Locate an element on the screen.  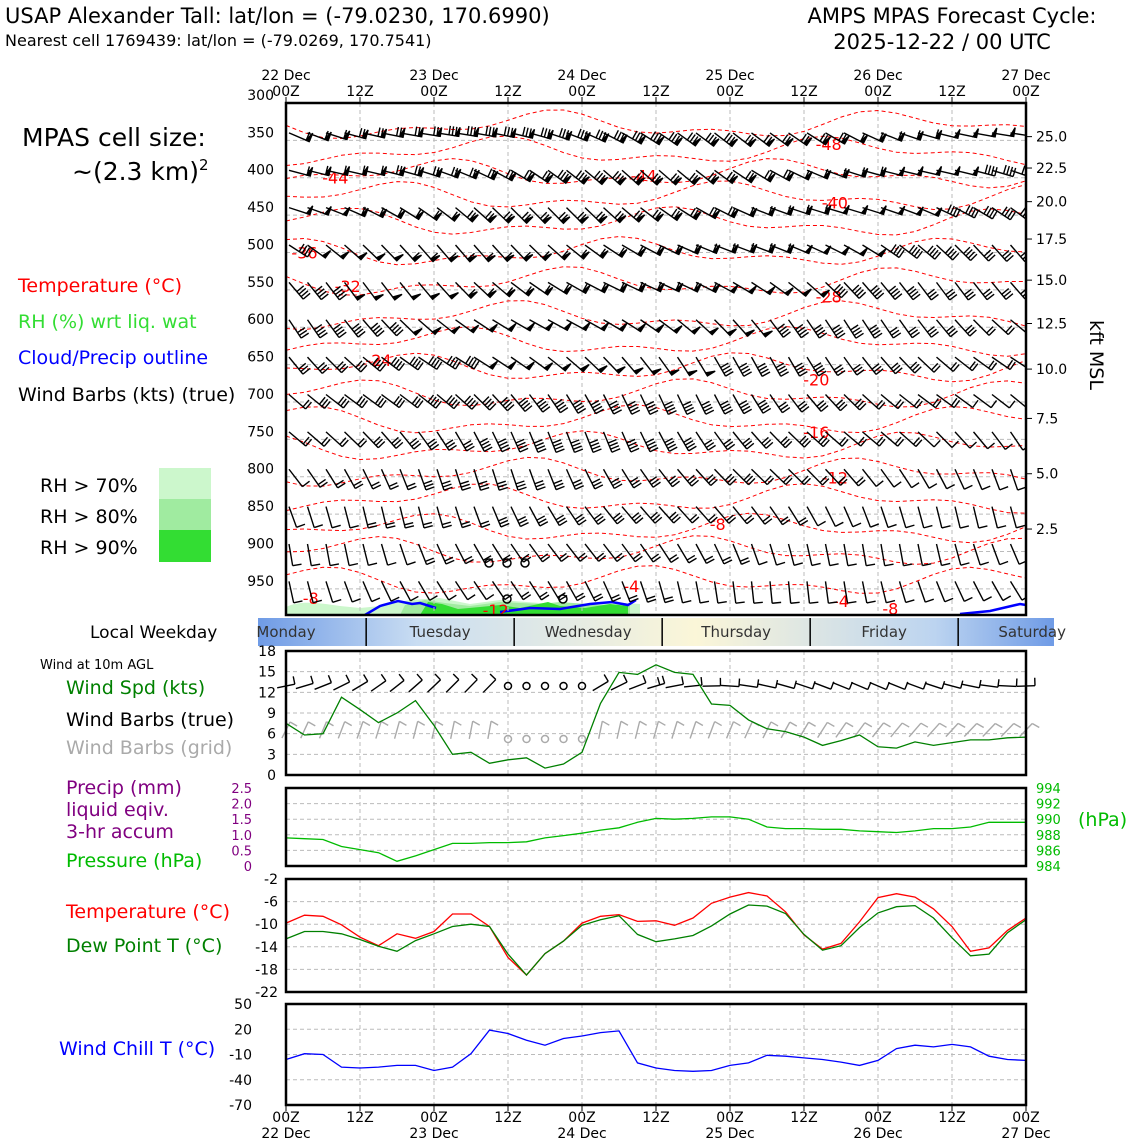
grid-wind-barb-feather is located at coordinates (348, 723).